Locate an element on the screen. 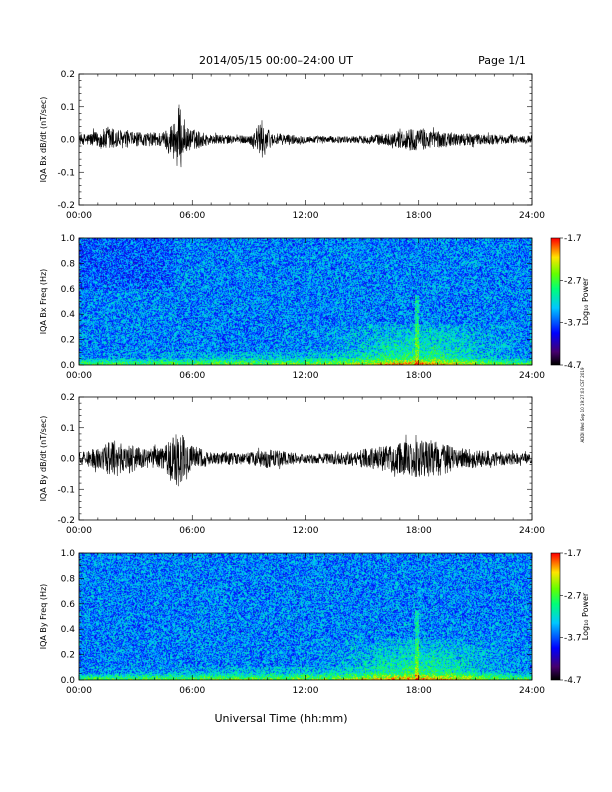 This screenshot has height=792, width=612. y-axis-label: IQA By Freq (Hz) is located at coordinates (43, 617).